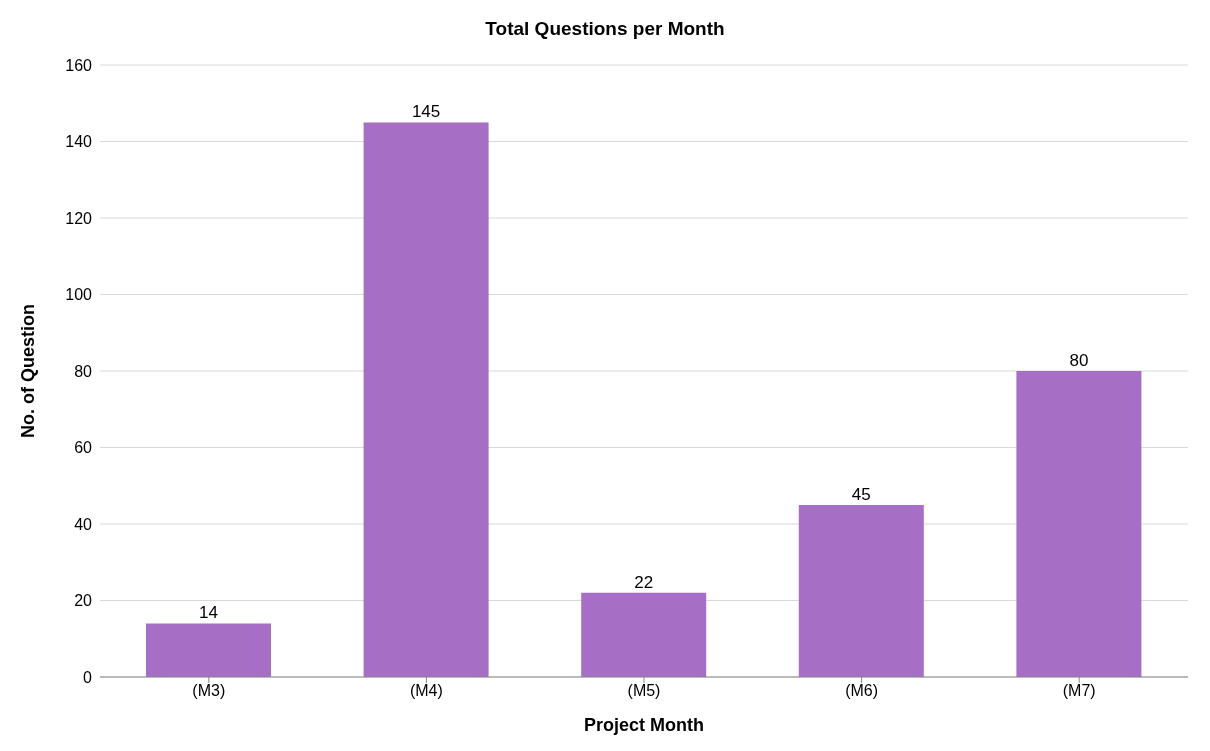 Image resolution: width=1210 pixels, height=751 pixels. Describe the element at coordinates (79, 295) in the screenshot. I see `y-tick-label: 100` at that location.